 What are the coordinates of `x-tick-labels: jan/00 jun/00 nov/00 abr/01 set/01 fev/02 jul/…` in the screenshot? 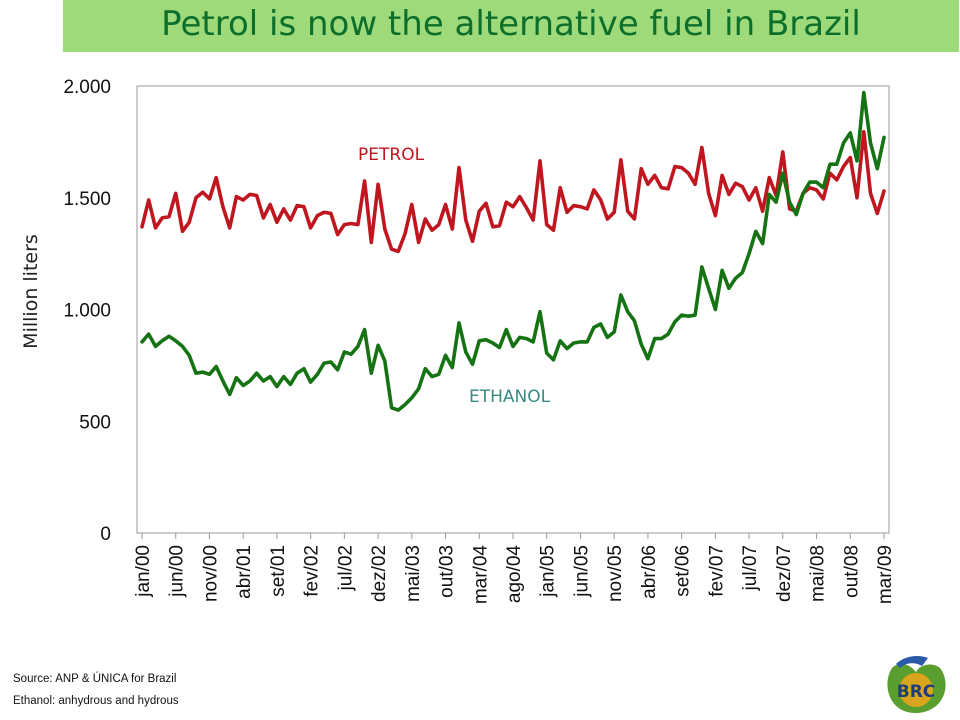 It's located at (514, 575).